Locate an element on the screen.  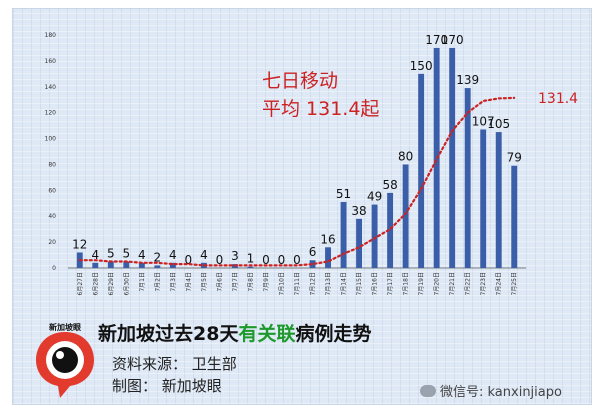
bar-value-label: 79 is located at coordinates (514, 158).